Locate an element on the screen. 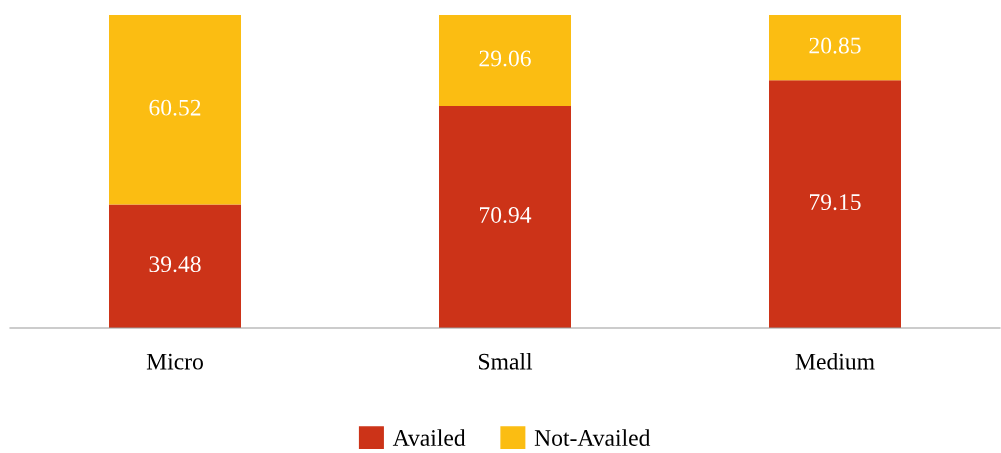  data-label: 20.85 is located at coordinates (835, 45).